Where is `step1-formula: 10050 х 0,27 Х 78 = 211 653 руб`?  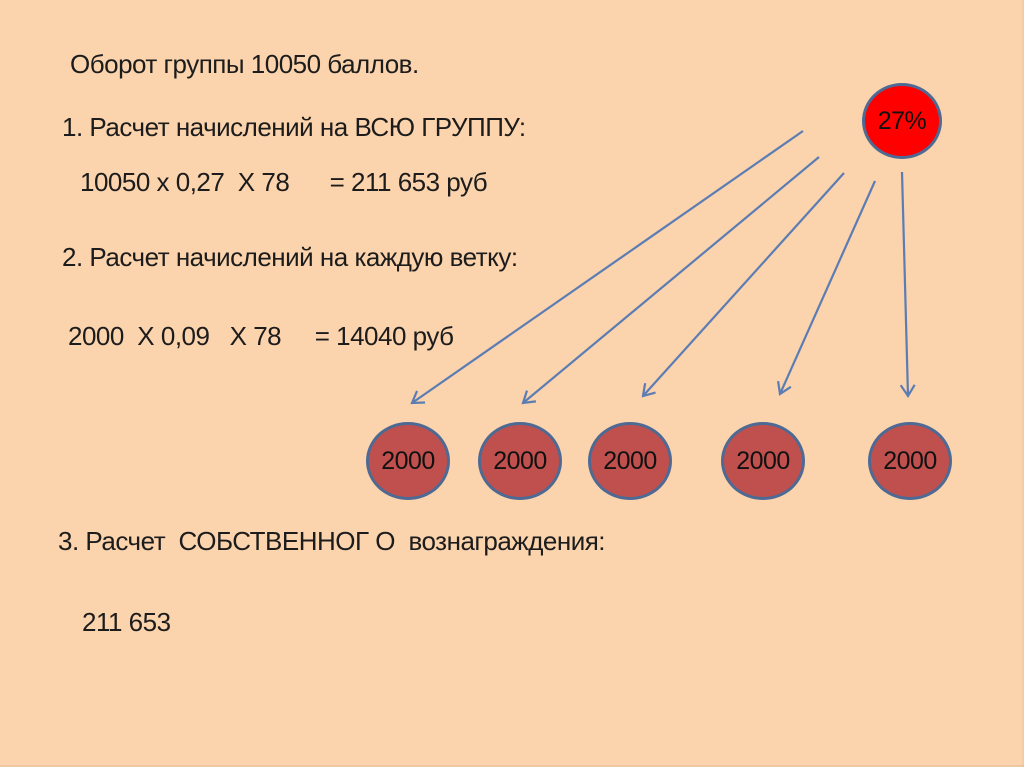 step1-formula: 10050 х 0,27 Х 78 = 211 653 руб is located at coordinates (284, 182).